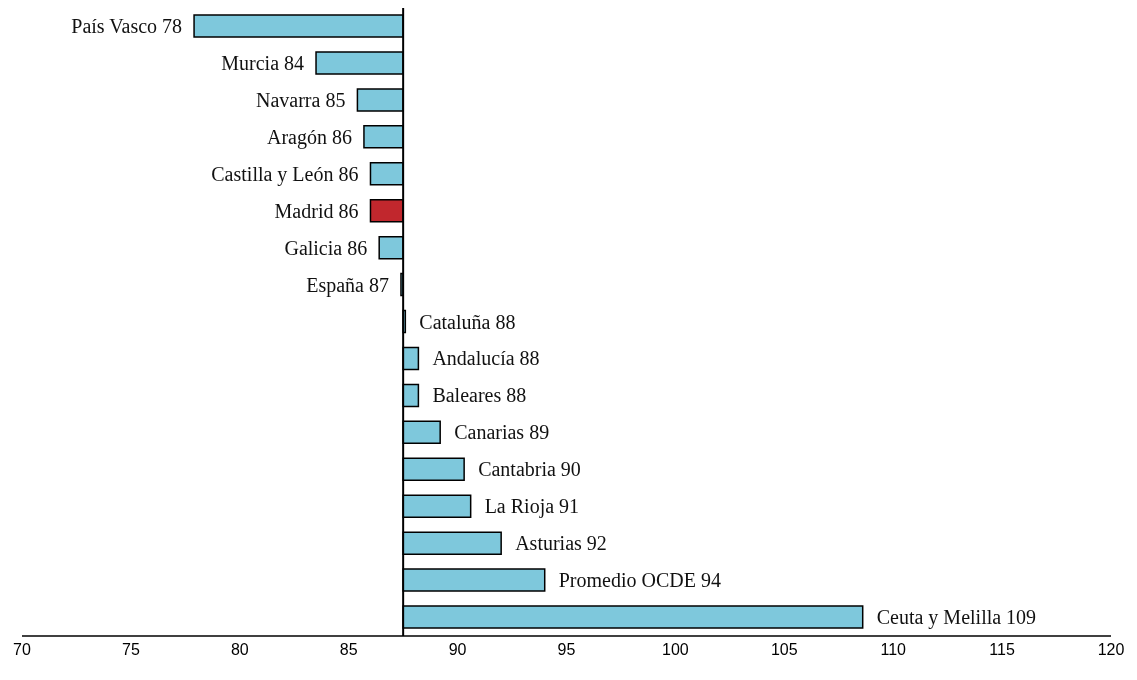  Describe the element at coordinates (316, 210) in the screenshot. I see `y-tick-label: Madrid 86` at that location.